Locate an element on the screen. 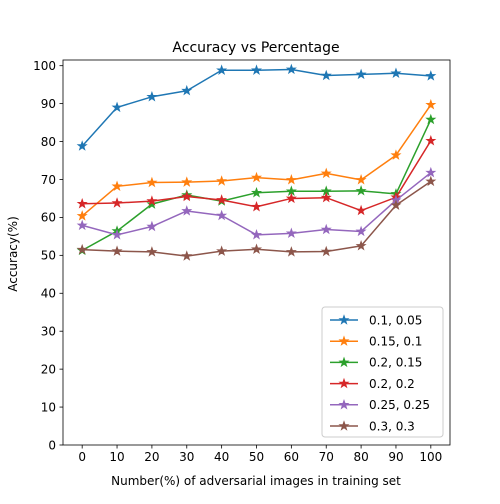 The height and width of the screenshot is (504, 500). y-tick-label: 20 is located at coordinates (48, 369).